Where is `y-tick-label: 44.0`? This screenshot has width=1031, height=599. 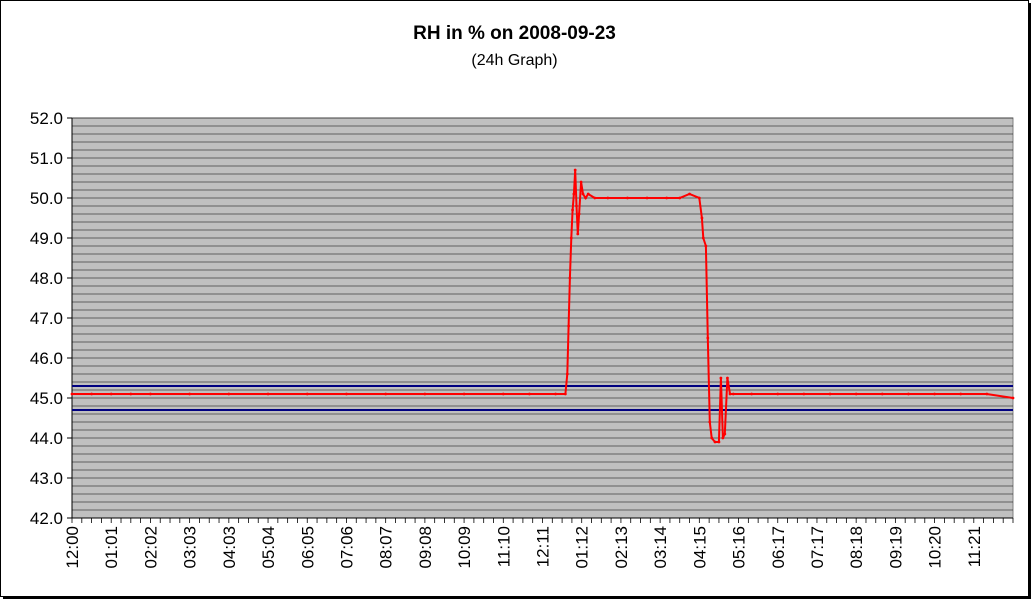 y-tick-label: 44.0 is located at coordinates (46, 438).